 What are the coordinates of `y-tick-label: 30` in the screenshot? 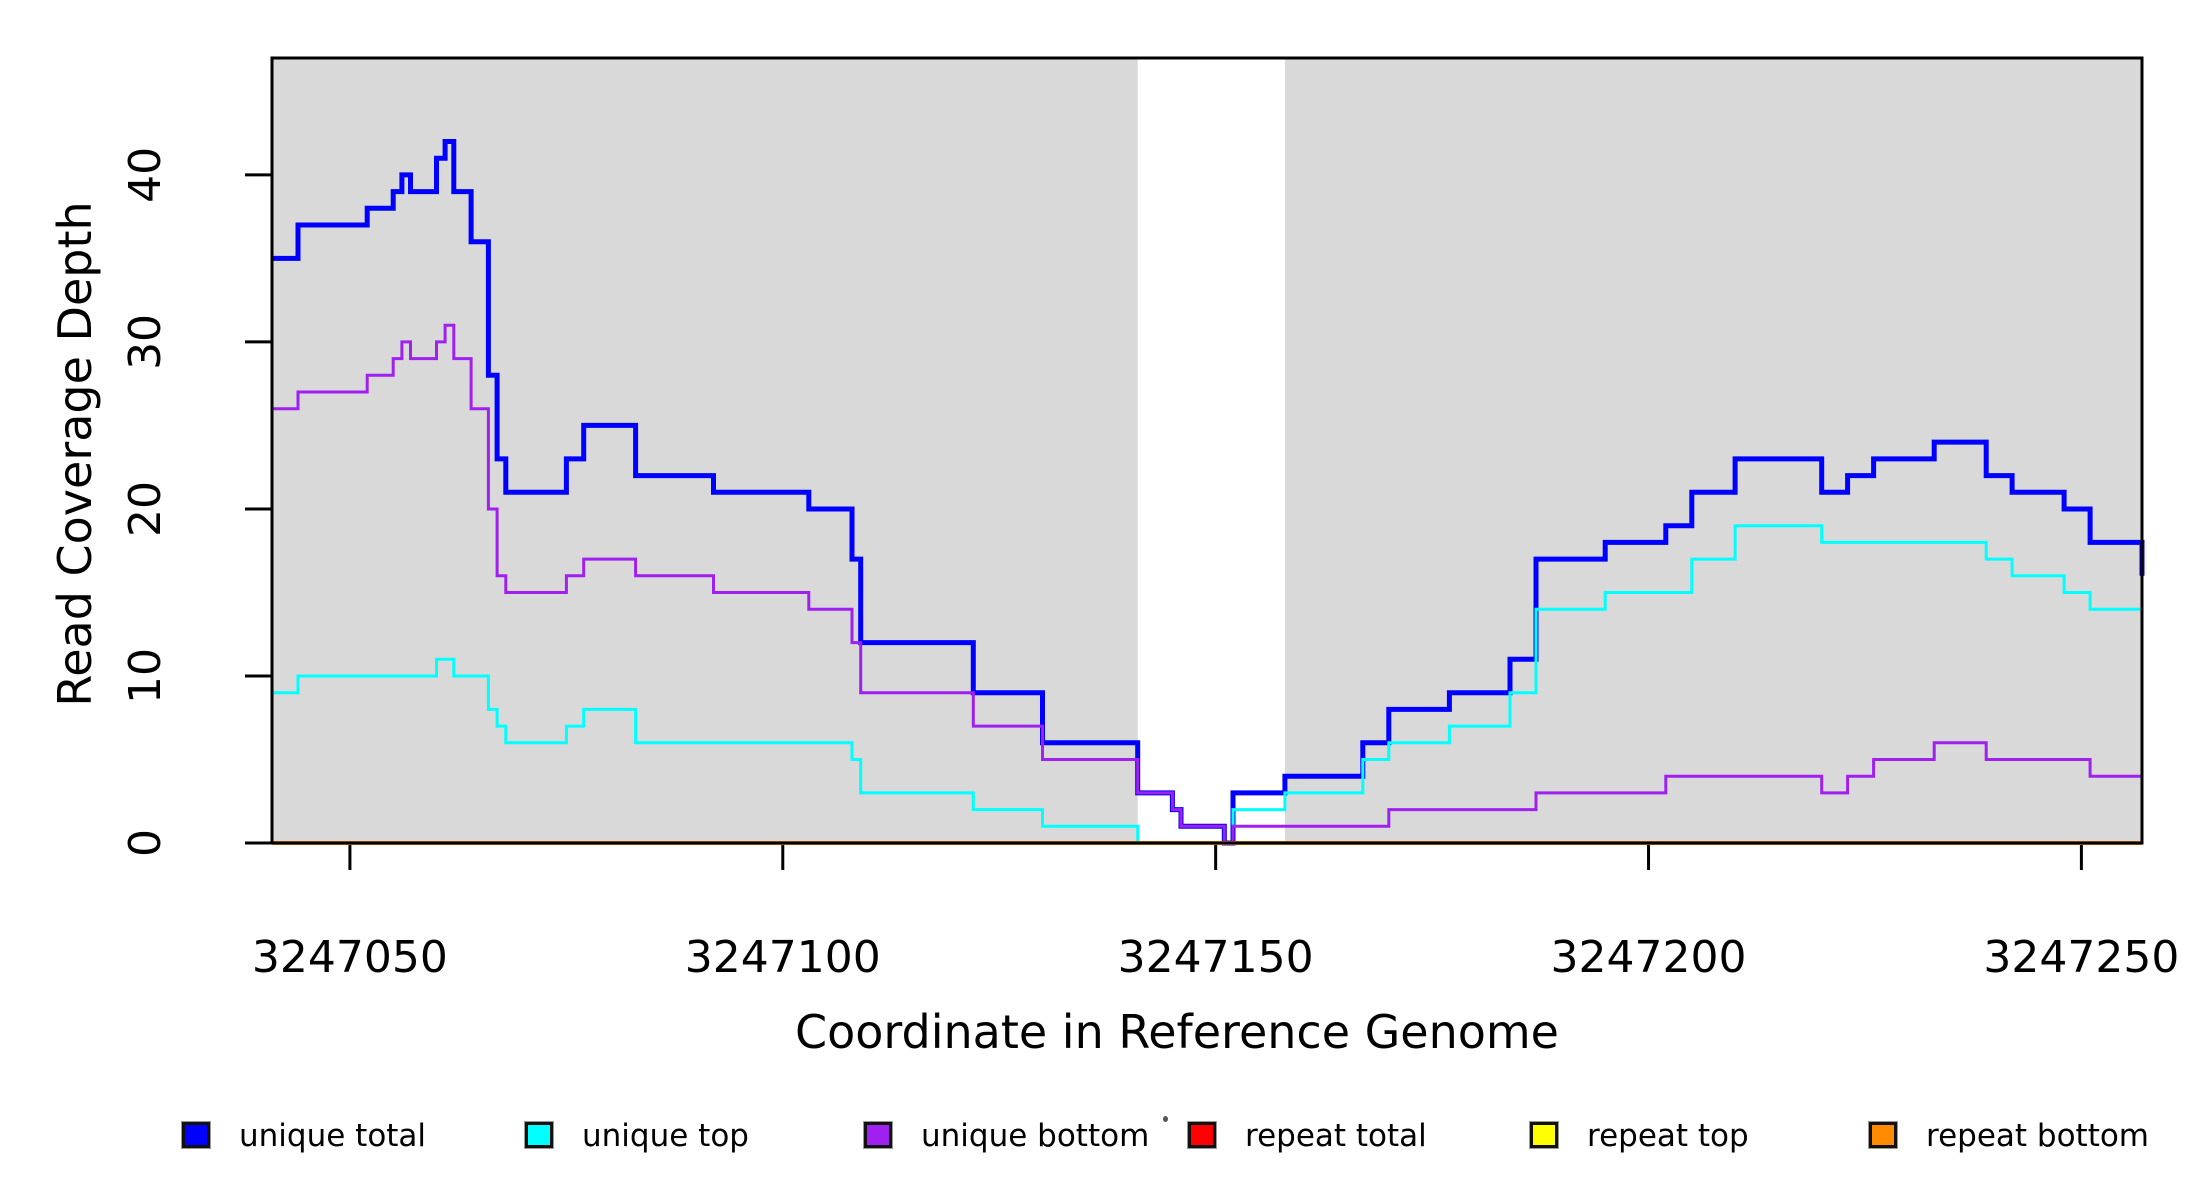 It's located at (145, 342).